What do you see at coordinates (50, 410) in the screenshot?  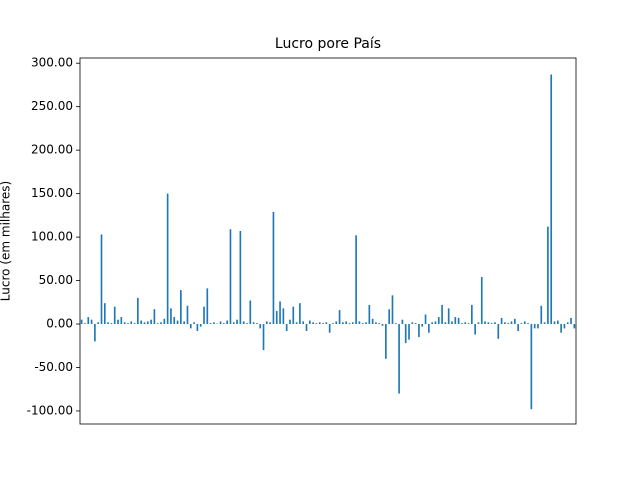 I see `y-tick-label: -100.00` at bounding box center [50, 410].